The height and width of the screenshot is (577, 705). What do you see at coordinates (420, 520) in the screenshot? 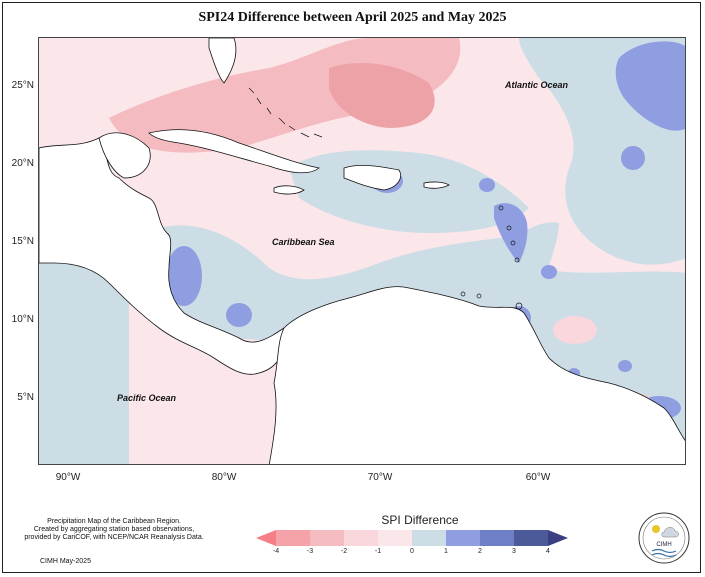
I see `legend-title: SPI Difference` at bounding box center [420, 520].